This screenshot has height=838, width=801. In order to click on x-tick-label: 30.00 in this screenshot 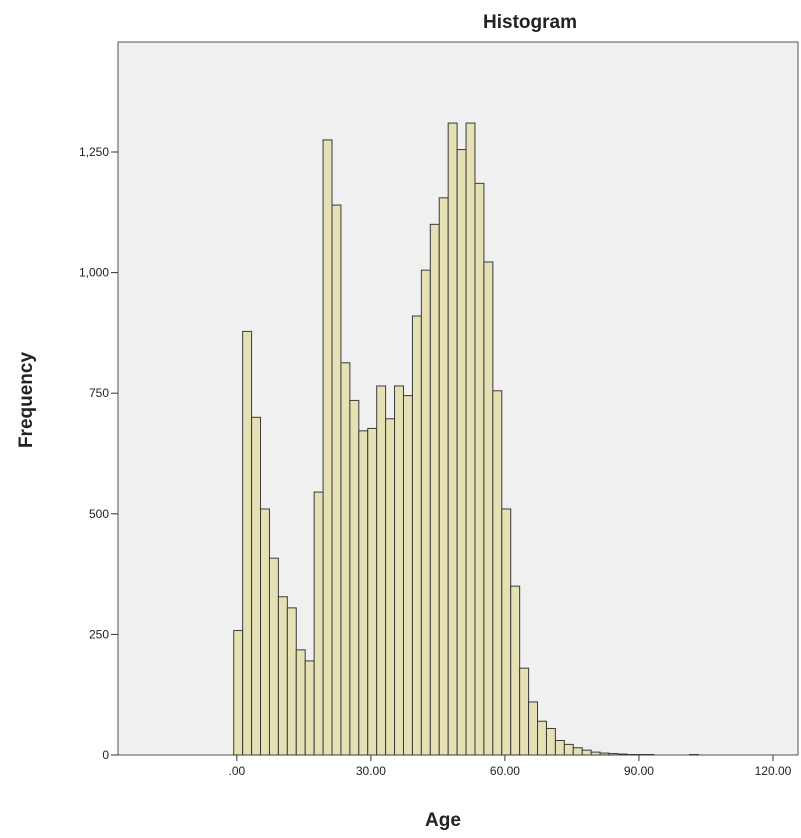, I will do `click(371, 771)`.